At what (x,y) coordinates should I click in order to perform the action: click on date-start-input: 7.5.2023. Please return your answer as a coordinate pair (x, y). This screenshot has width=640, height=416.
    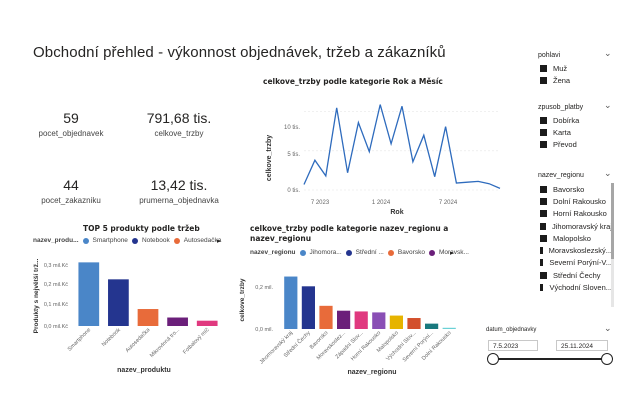
    Looking at the image, I should click on (513, 345).